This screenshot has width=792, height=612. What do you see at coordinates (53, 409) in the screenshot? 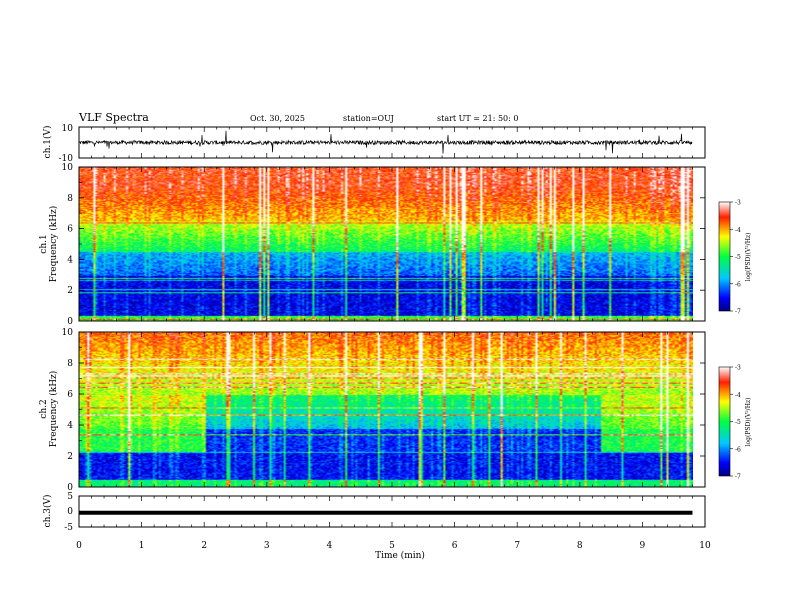
I see `ch2-frequency-label: Frequency (kHz)` at bounding box center [53, 409].